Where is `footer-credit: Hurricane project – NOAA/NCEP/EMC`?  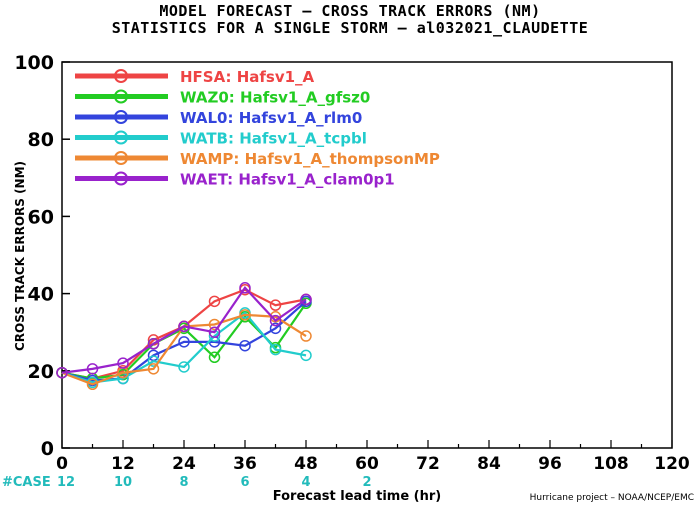
footer-credit: Hurricane project – NOAA/NCEP/EMC is located at coordinates (611, 498).